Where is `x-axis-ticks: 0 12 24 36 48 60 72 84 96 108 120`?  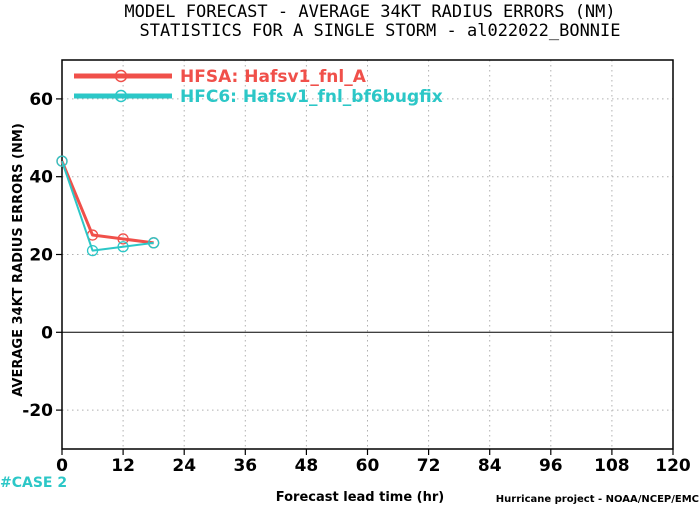
x-axis-ticks: 0 12 24 36 48 60 72 84 96 108 120 is located at coordinates (373, 462).